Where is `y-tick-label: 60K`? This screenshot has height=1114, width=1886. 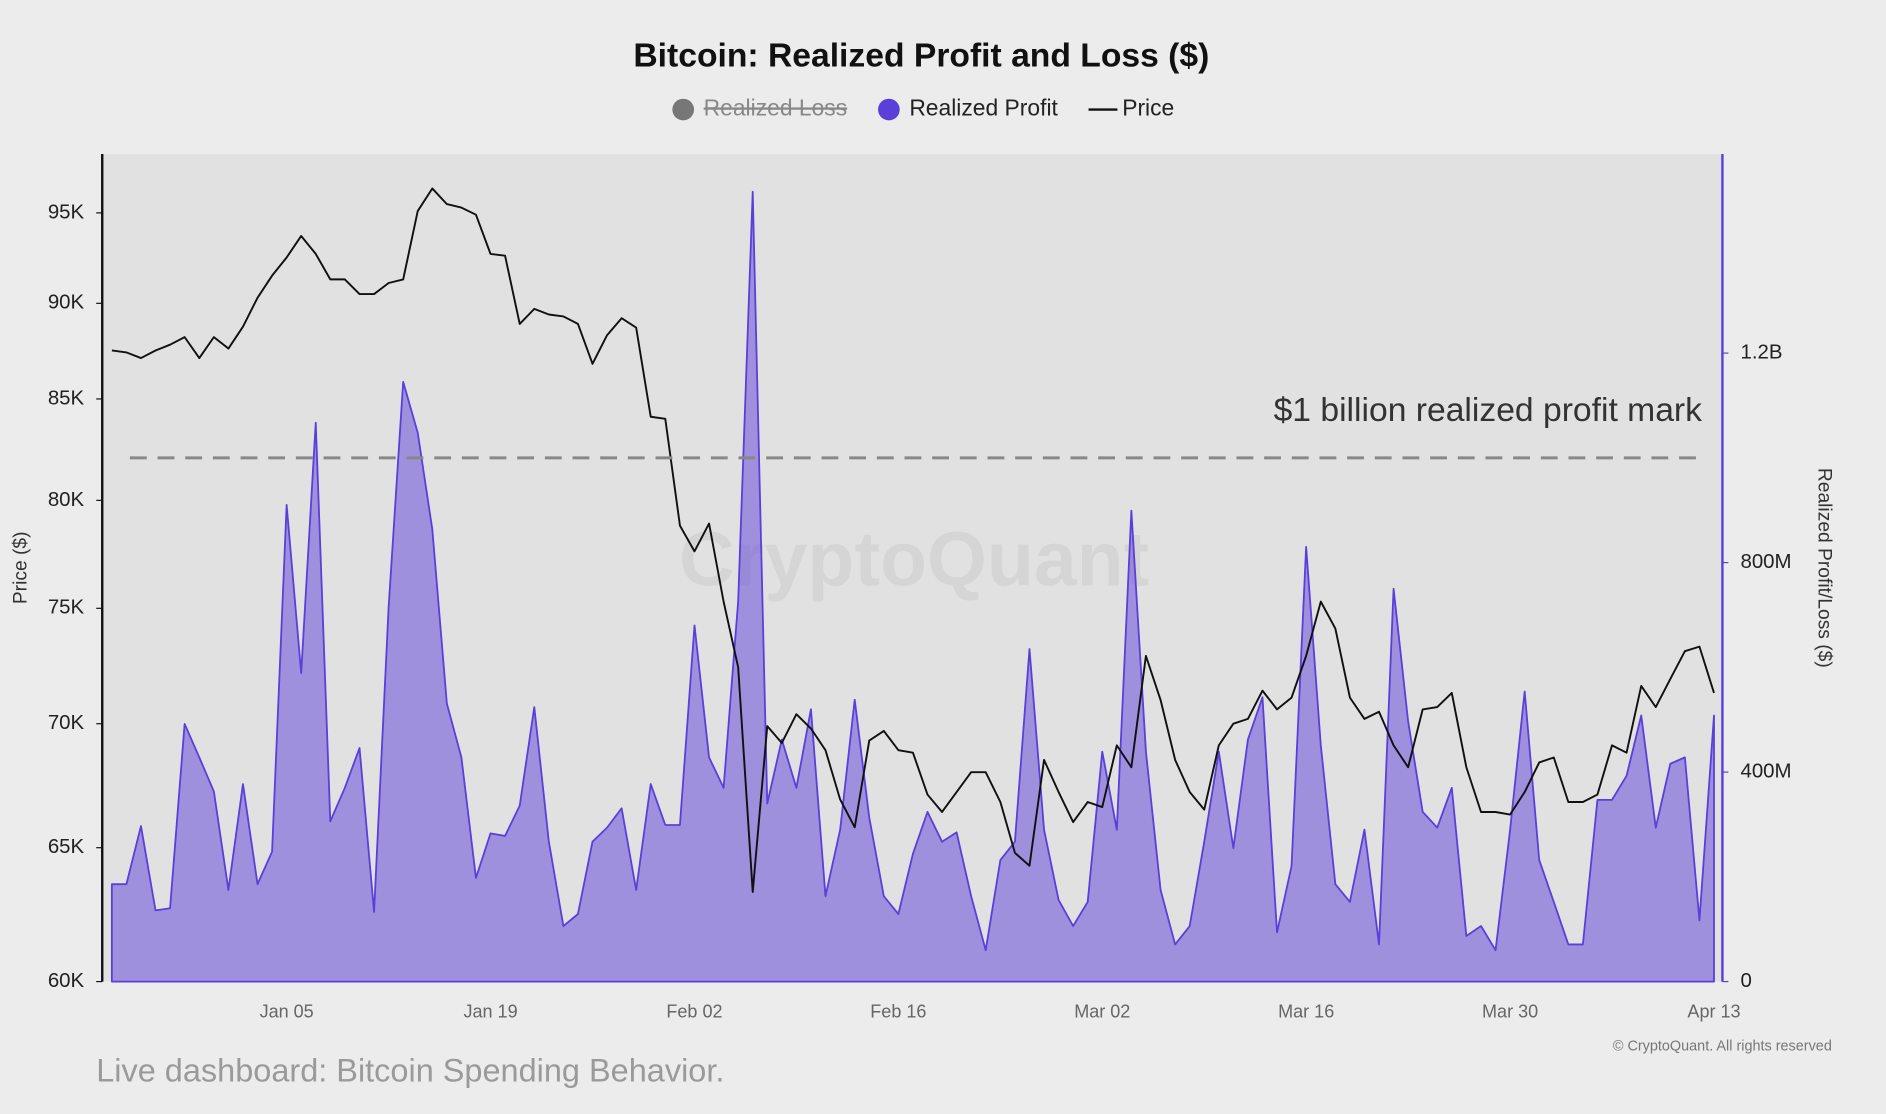 y-tick-label: 60K is located at coordinates (66, 980).